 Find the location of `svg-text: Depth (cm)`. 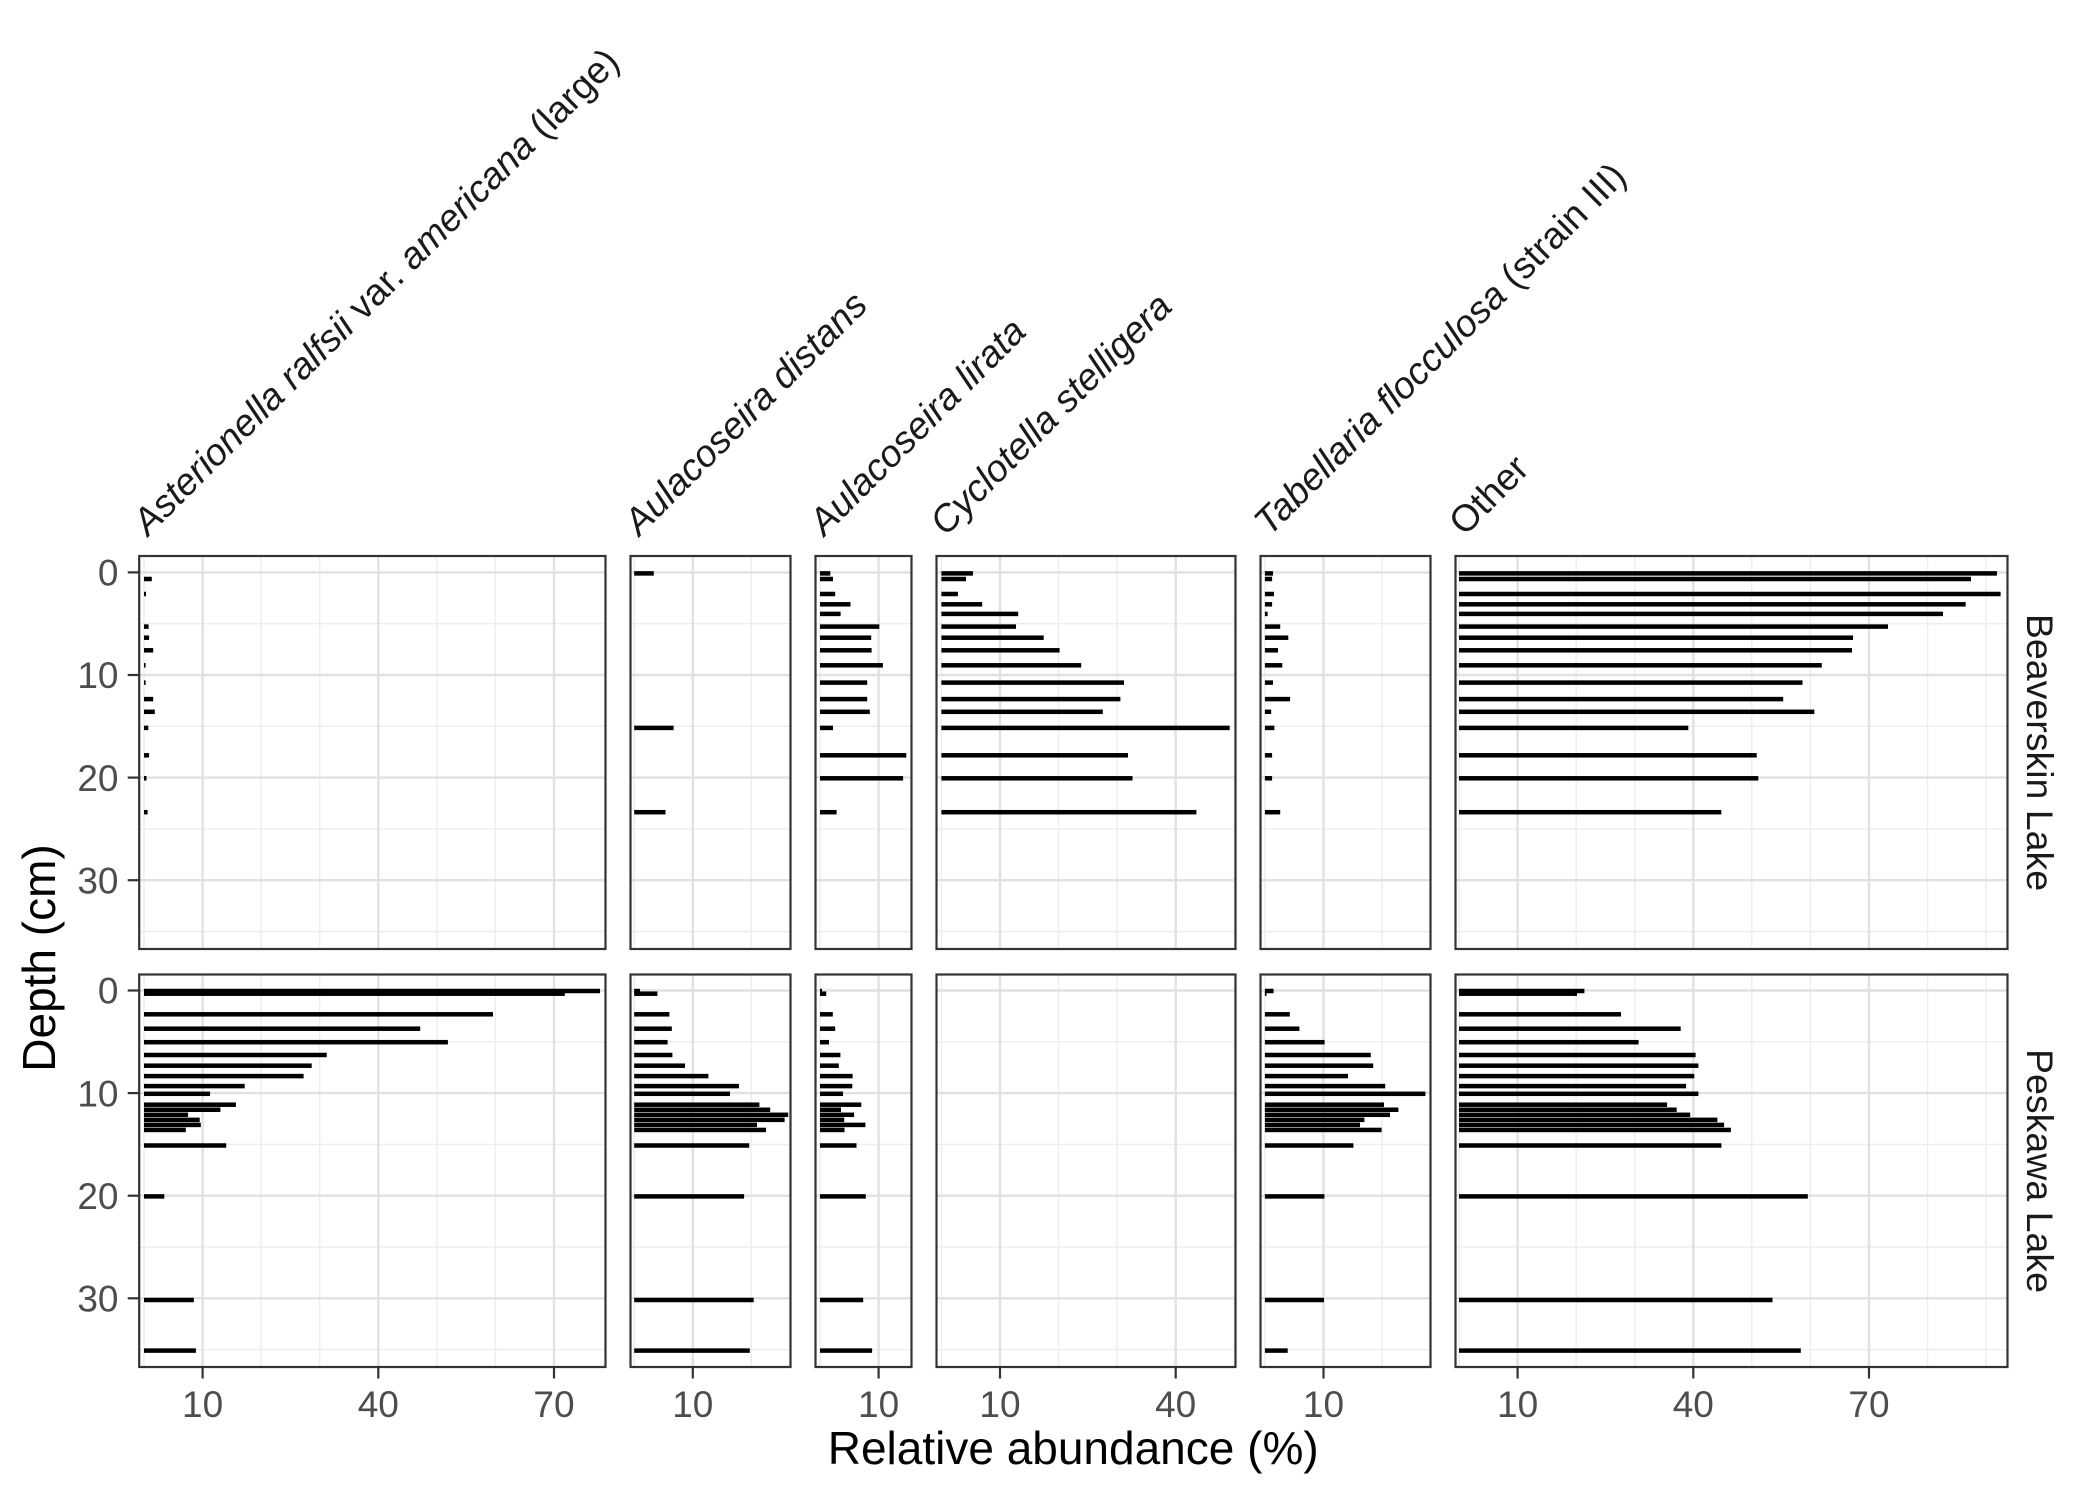

svg-text: Depth (cm) is located at coordinates (39, 957).